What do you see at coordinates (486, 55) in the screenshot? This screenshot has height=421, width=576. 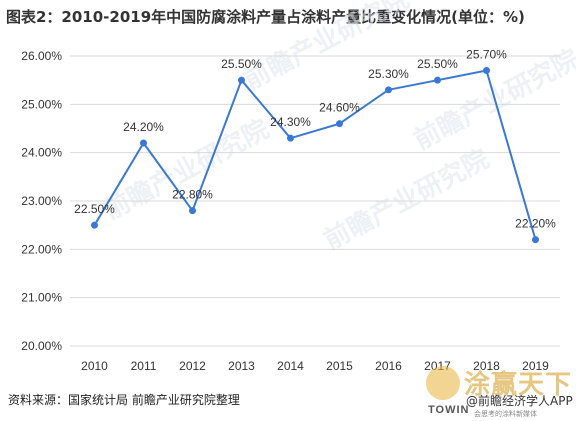 I see `data-label: 25.70%` at bounding box center [486, 55].